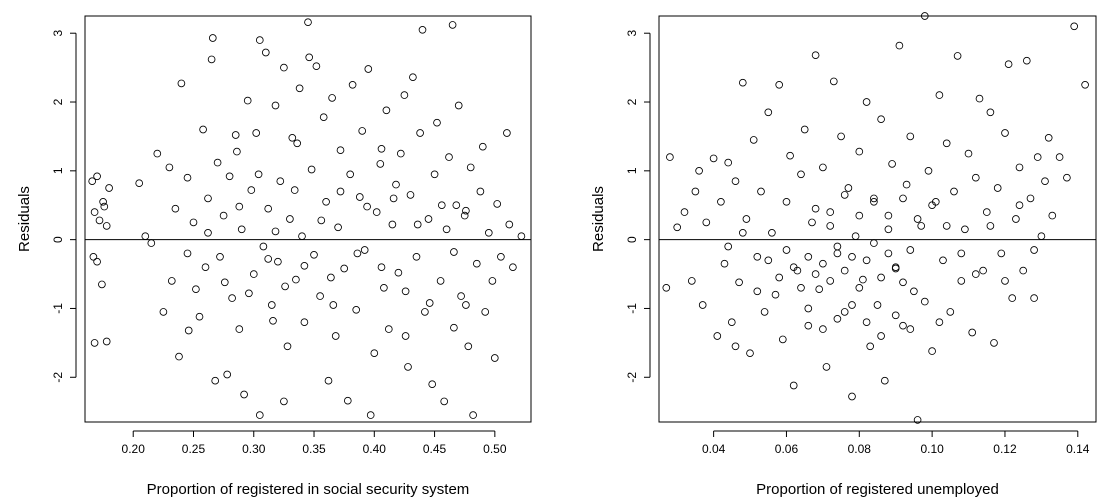 This screenshot has height=500, width=1099. I want to click on left-y-tick-label: 0, so click(58, 239).